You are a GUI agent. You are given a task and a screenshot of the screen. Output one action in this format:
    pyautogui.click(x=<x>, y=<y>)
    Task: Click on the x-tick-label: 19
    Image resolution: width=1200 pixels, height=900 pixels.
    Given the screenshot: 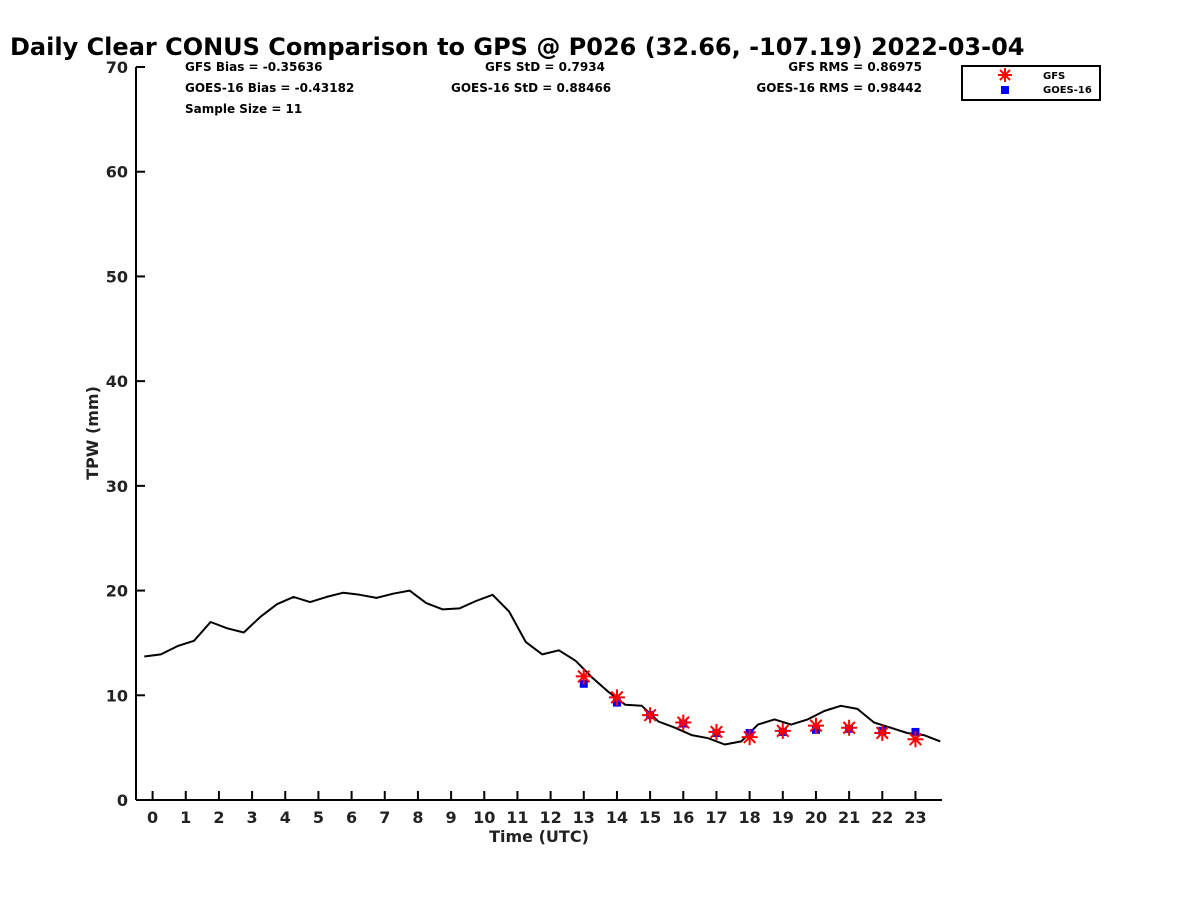 What is the action you would take?
    pyautogui.click(x=783, y=817)
    